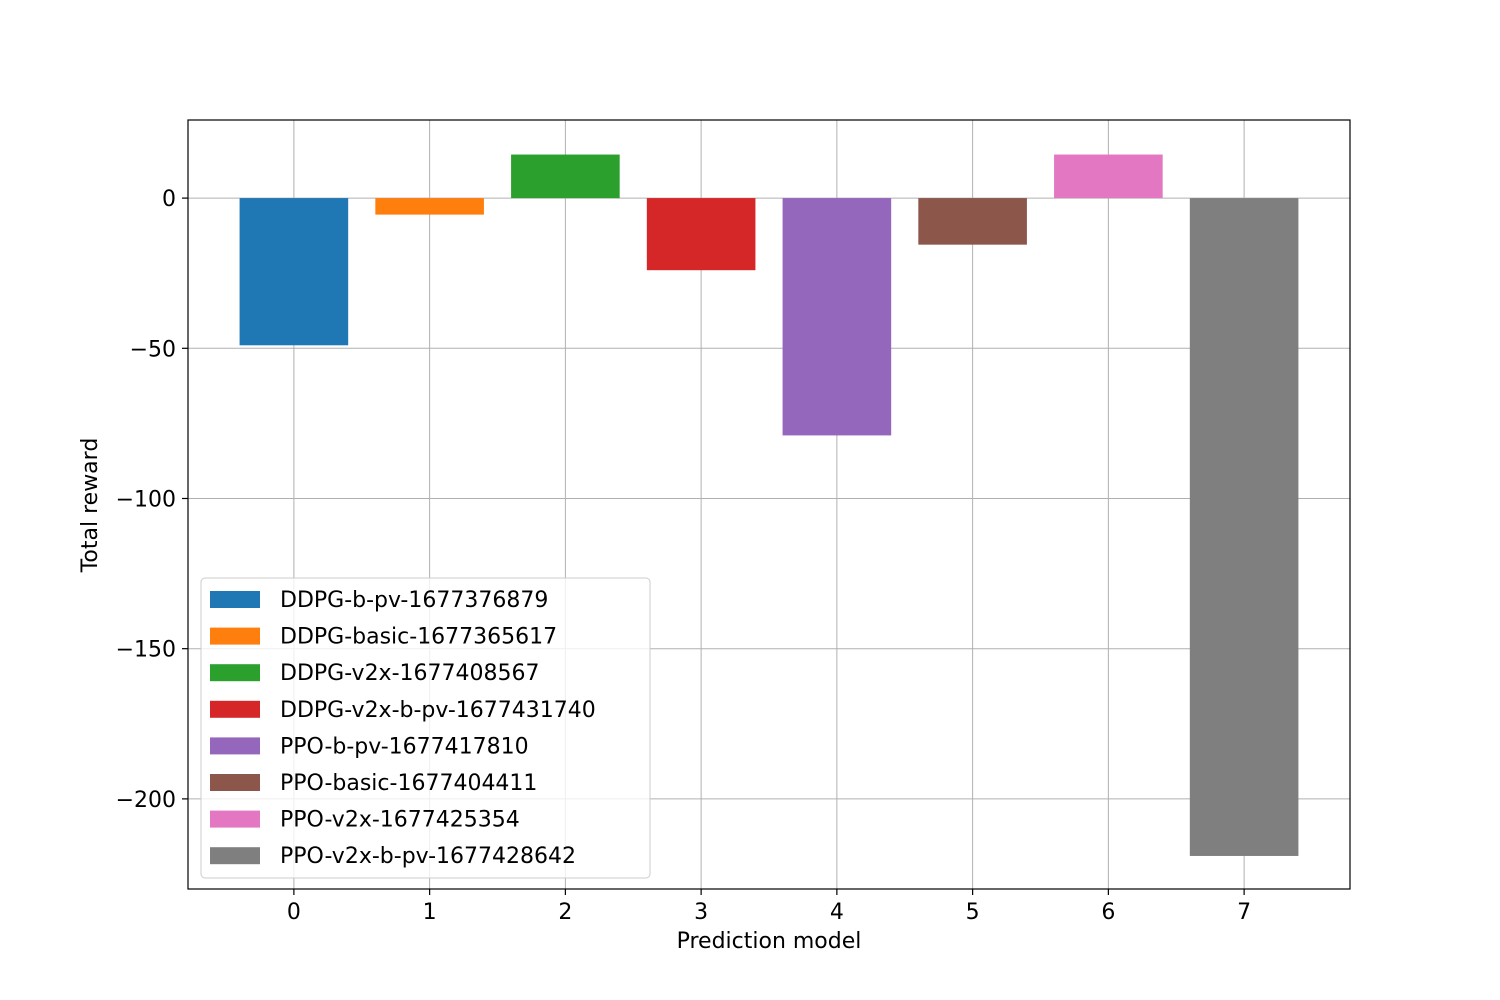  I want to click on y-axis-ticks: 0 −50 −100 −150 −200, so click(152, 500).